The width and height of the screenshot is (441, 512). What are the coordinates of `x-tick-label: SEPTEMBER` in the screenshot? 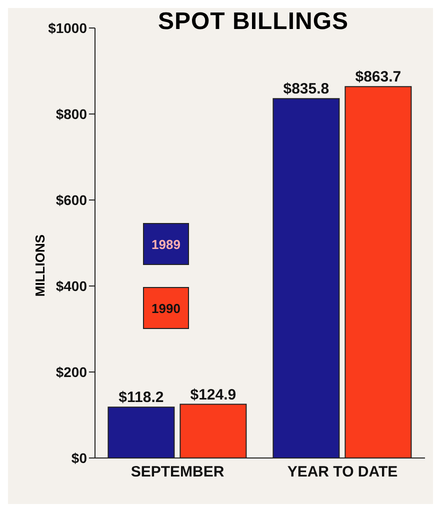 It's located at (177, 472).